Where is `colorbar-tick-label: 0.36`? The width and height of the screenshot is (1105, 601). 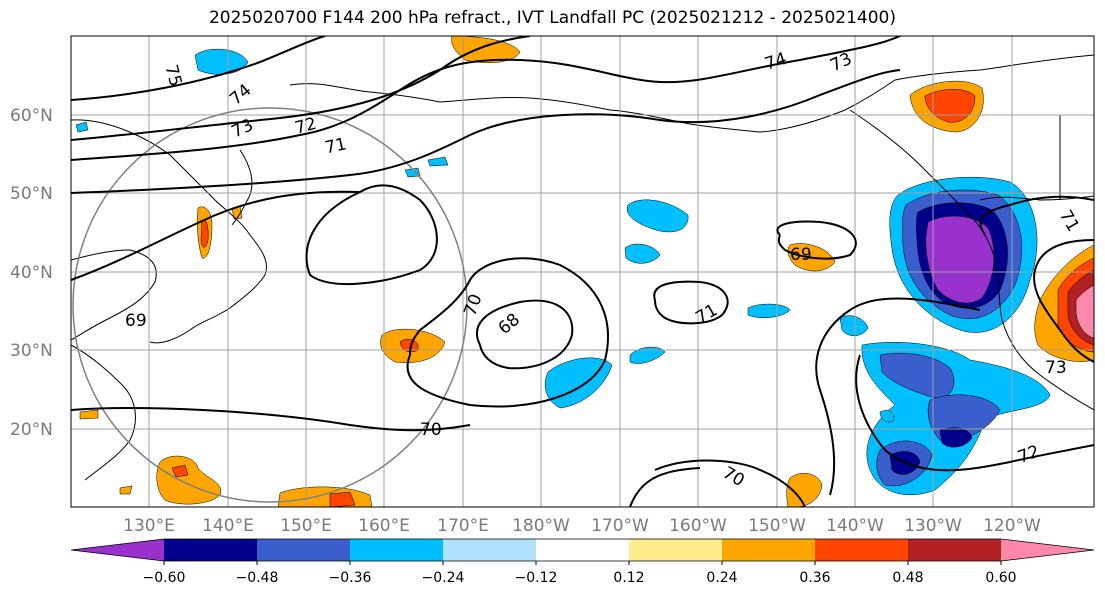 colorbar-tick-label: 0.36 is located at coordinates (814, 578).